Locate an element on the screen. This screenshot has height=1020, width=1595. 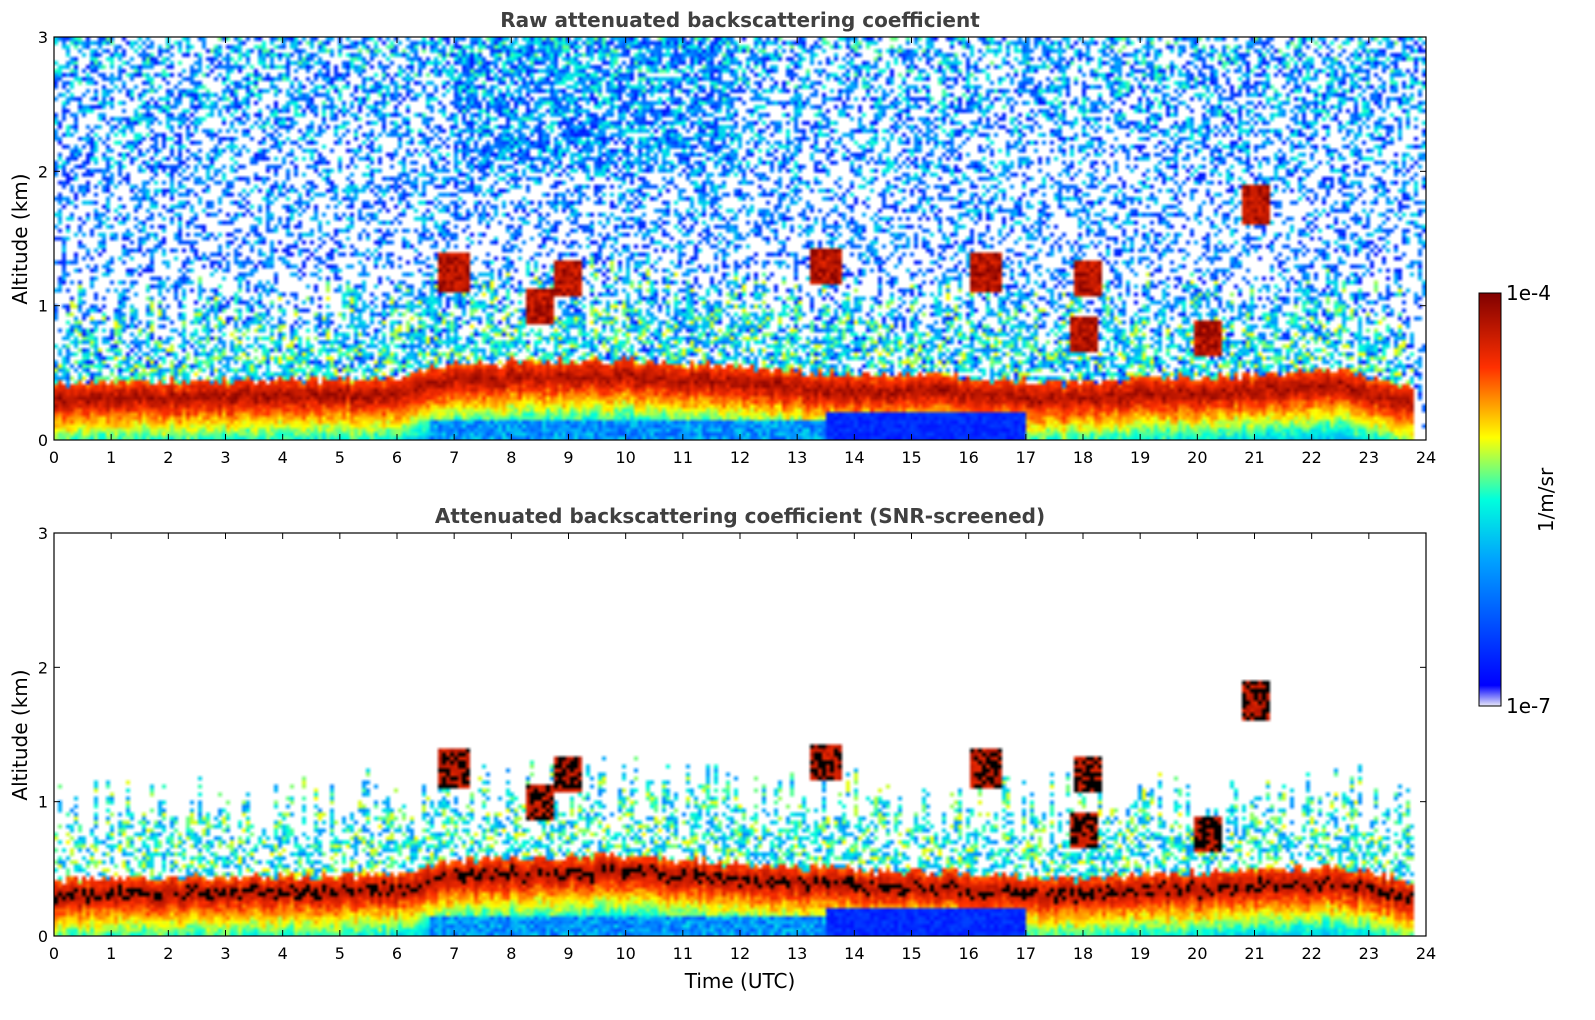
x-axis-label: Time (UTC) is located at coordinates (740, 981).